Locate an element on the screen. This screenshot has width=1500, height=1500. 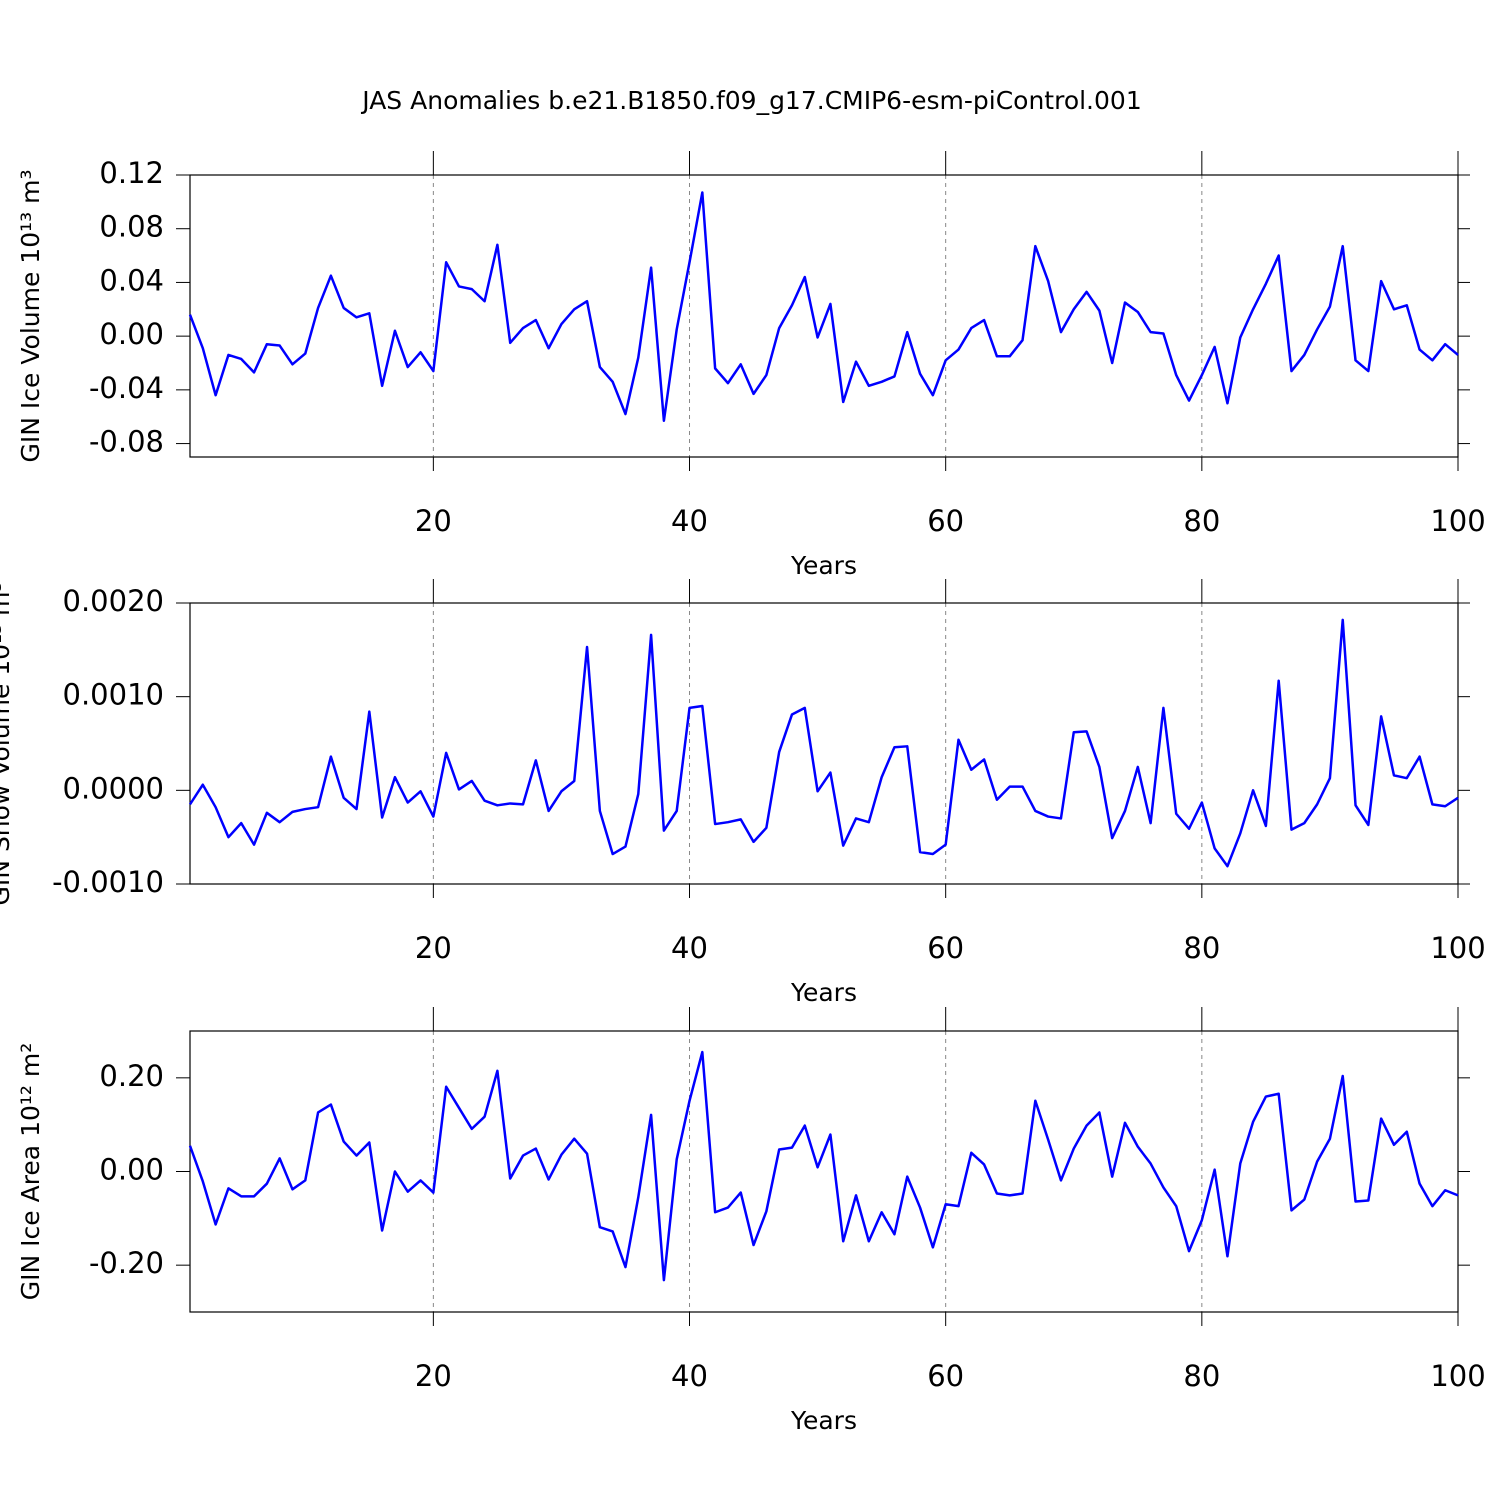
y-tick-label: 0.0000 is located at coordinates (113, 788).